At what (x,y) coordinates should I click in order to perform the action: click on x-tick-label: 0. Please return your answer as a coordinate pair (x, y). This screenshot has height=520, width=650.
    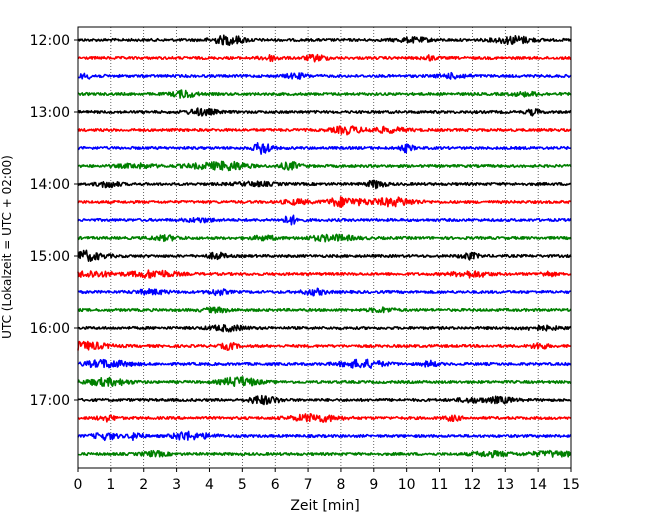
    Looking at the image, I should click on (78, 485).